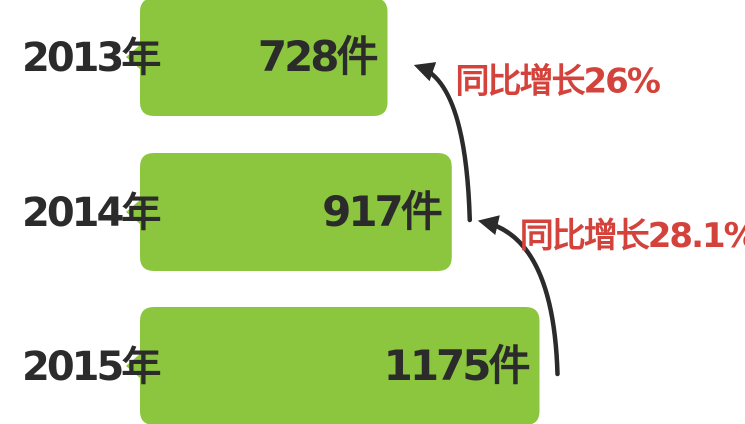 The height and width of the screenshot is (424, 745). I want to click on growth-label-1: 同比增长28.1%, so click(632, 236).